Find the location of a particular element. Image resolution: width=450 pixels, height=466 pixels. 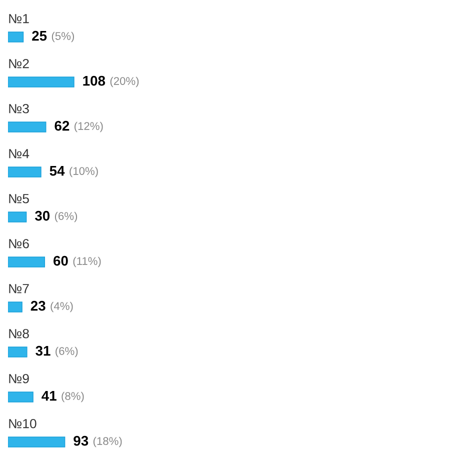

data-label: 54 (10%) is located at coordinates (74, 172).